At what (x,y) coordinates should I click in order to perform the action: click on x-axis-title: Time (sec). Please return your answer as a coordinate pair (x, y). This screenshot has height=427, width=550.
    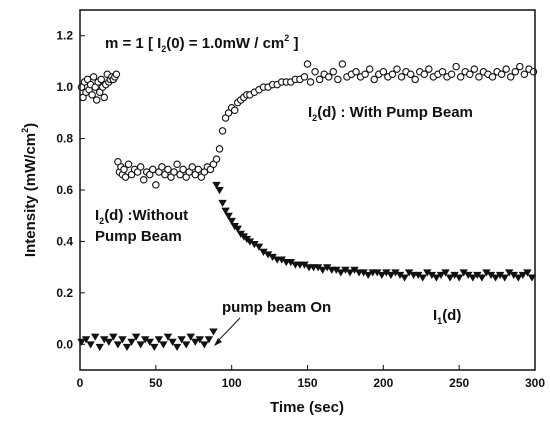
    Looking at the image, I should click on (307, 407).